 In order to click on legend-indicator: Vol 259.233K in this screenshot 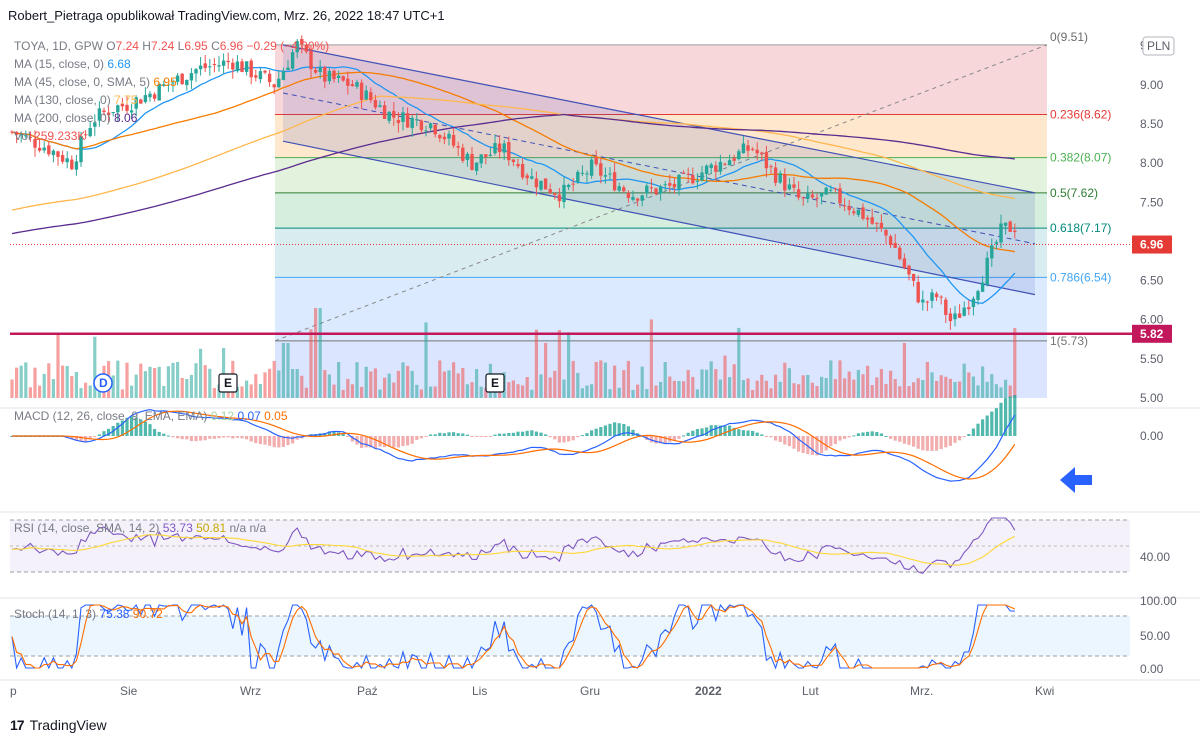, I will do `click(49, 136)`.